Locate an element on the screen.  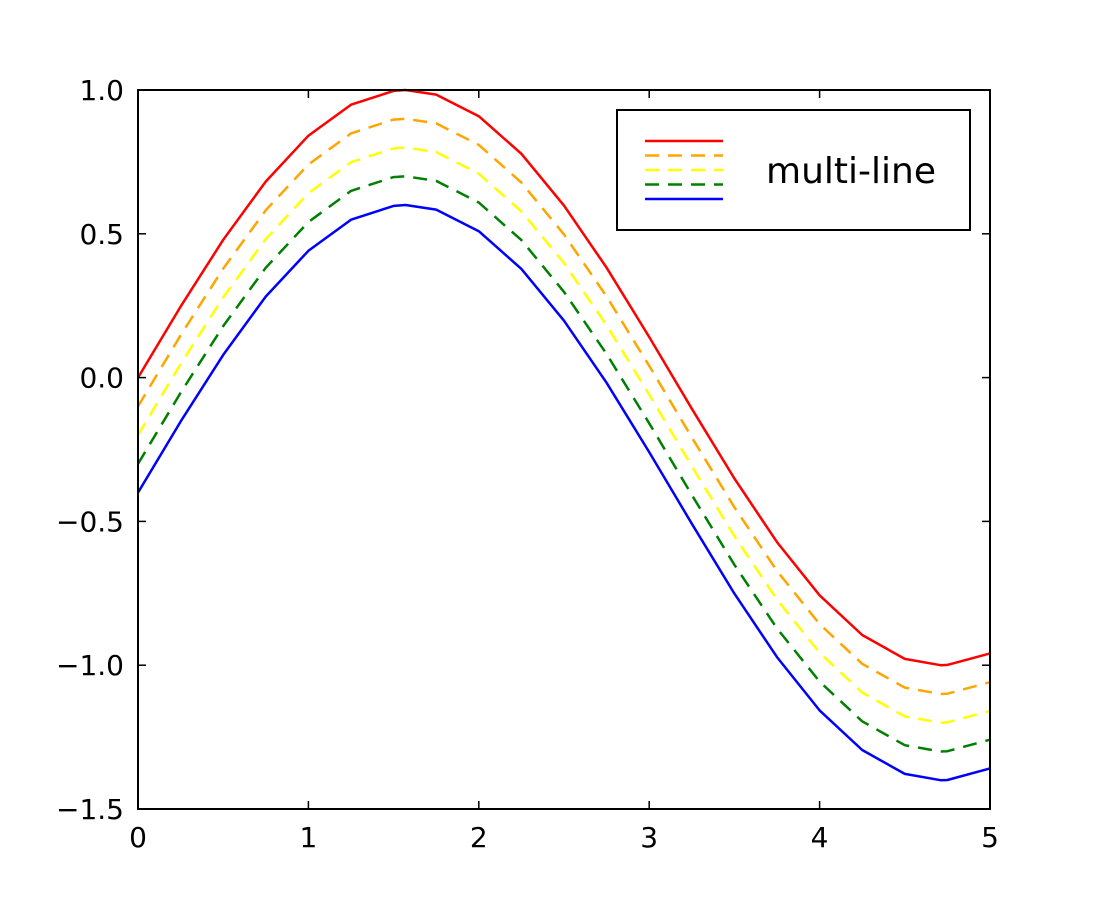
y-tick-label: −0.5 is located at coordinates (90, 521).